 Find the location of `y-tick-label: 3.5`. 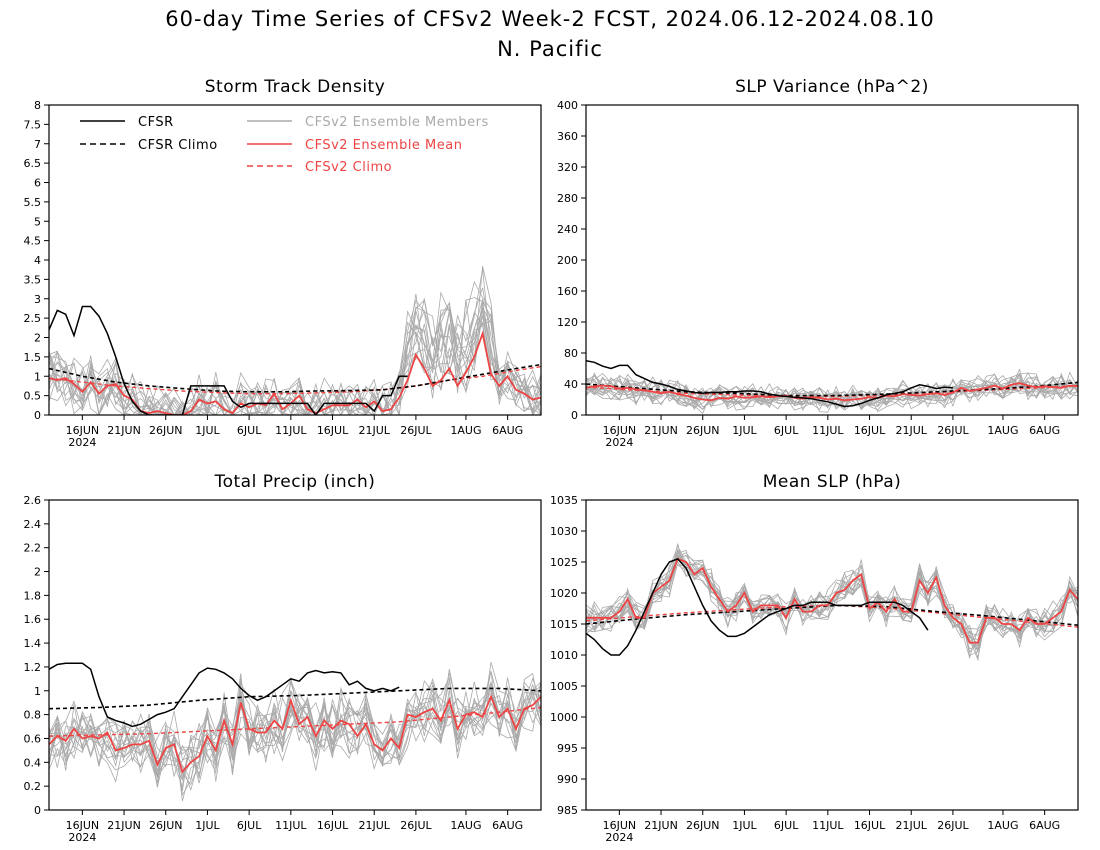

y-tick-label: 3.5 is located at coordinates (33, 279).